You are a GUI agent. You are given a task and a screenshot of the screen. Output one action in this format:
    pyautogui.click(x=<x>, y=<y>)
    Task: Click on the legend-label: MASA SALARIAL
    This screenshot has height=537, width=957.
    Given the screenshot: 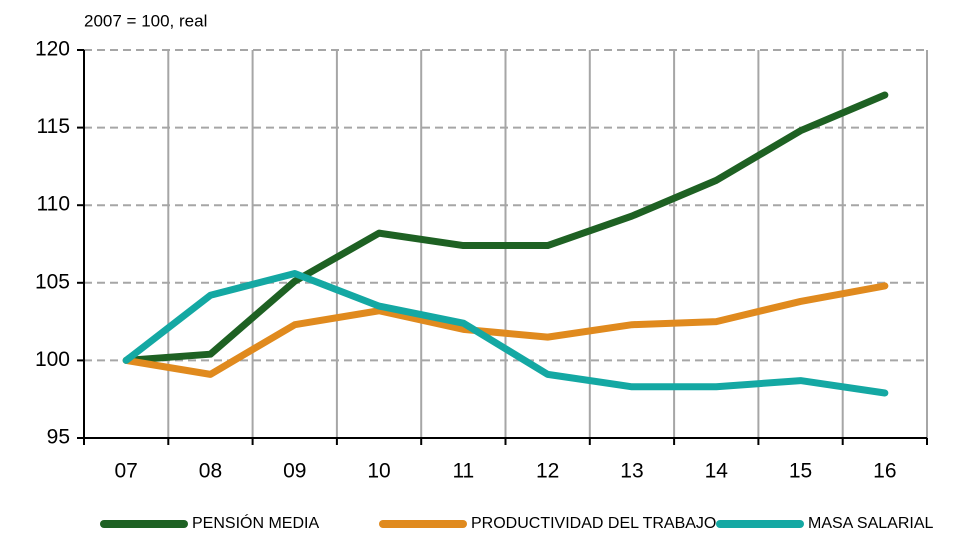 What is the action you would take?
    pyautogui.click(x=870, y=523)
    